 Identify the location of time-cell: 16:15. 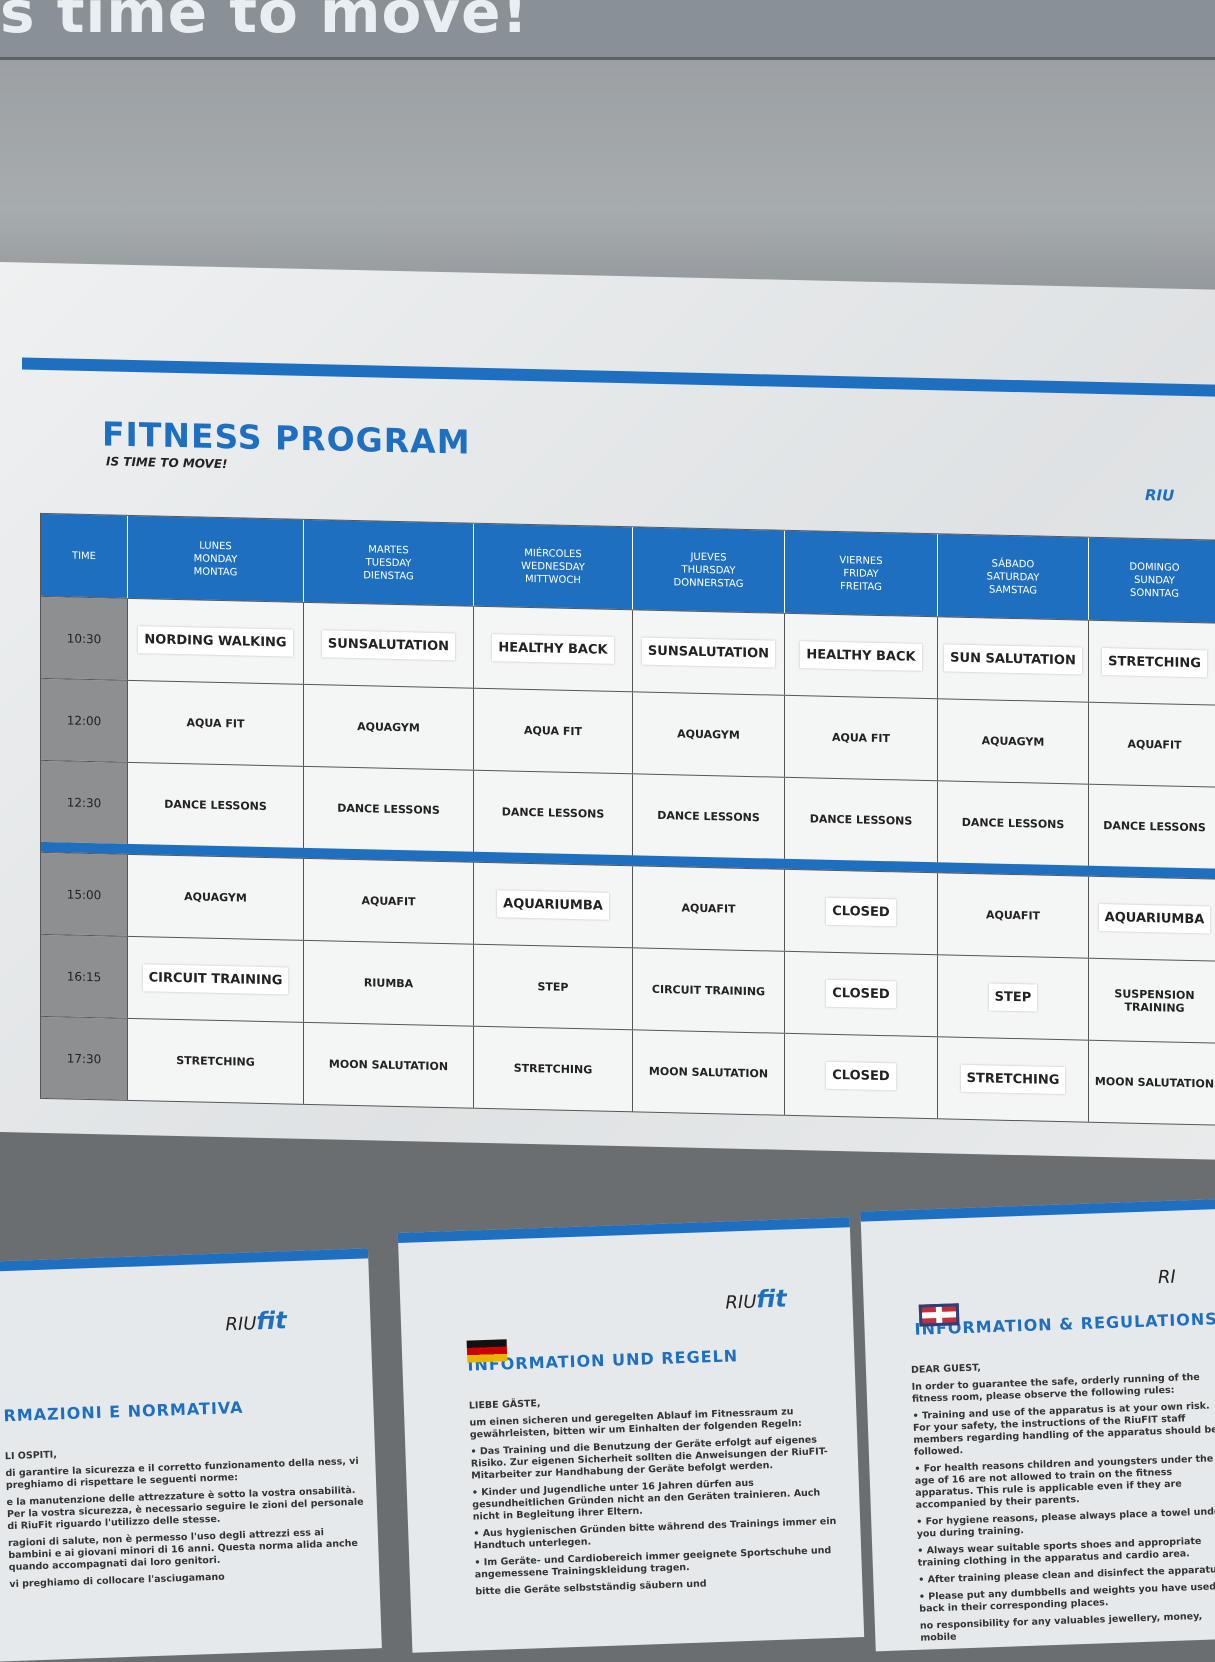
(84, 976).